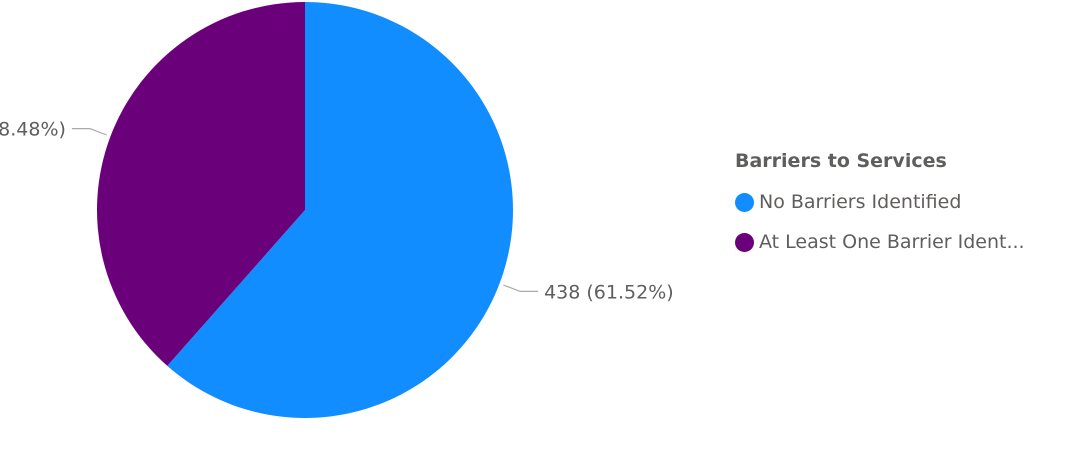 This screenshot has height=455, width=1082. What do you see at coordinates (860, 202) in the screenshot?
I see `legend-label-no-barriers: No Barriers Identified` at bounding box center [860, 202].